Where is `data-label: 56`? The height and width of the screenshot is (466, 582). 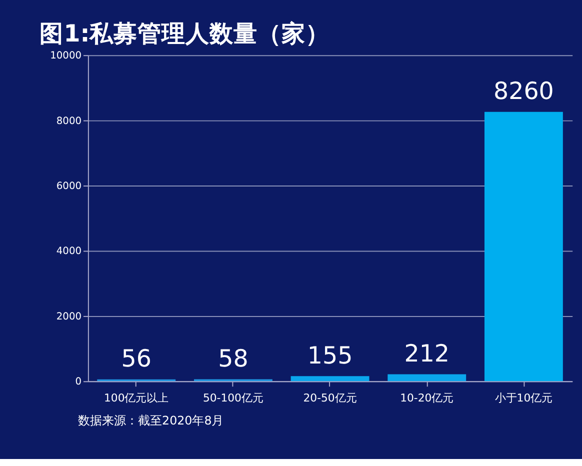
data-label: 56 is located at coordinates (136, 358).